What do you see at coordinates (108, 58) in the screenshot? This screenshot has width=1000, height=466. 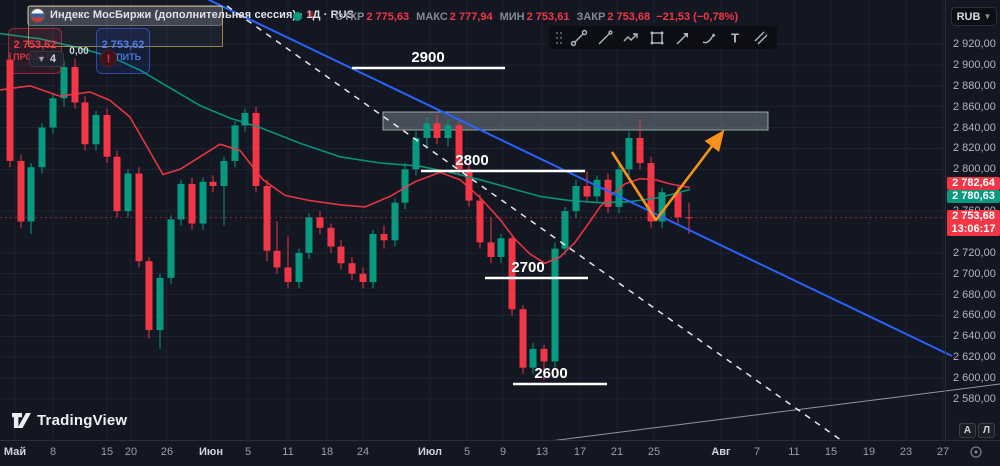 I see `alert-badge: !` at bounding box center [108, 58].